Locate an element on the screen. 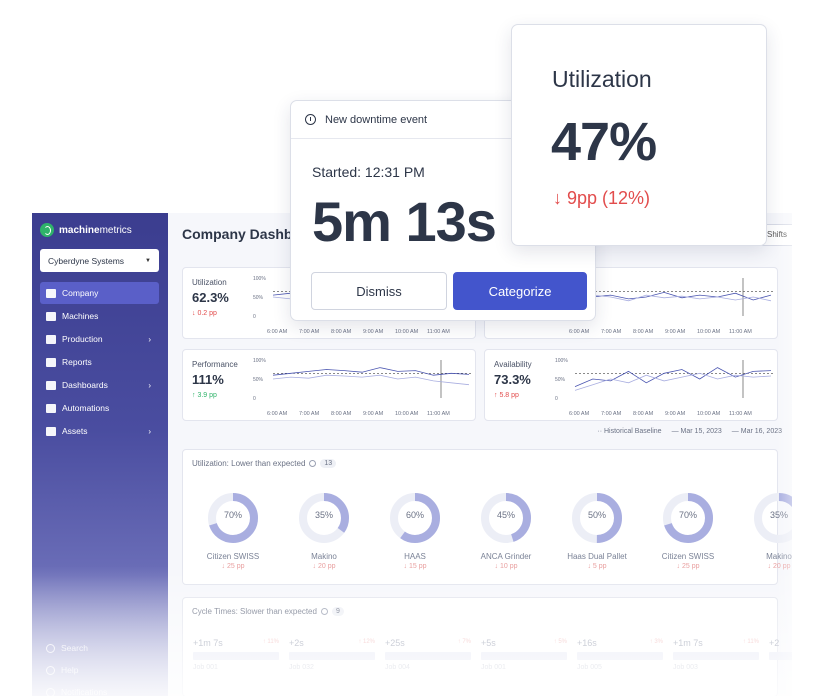 Image resolution: width=816 pixels, height=696 pixels. machine-donut: 45% ANCA Grinder ↓ 10 pp is located at coordinates (506, 532).